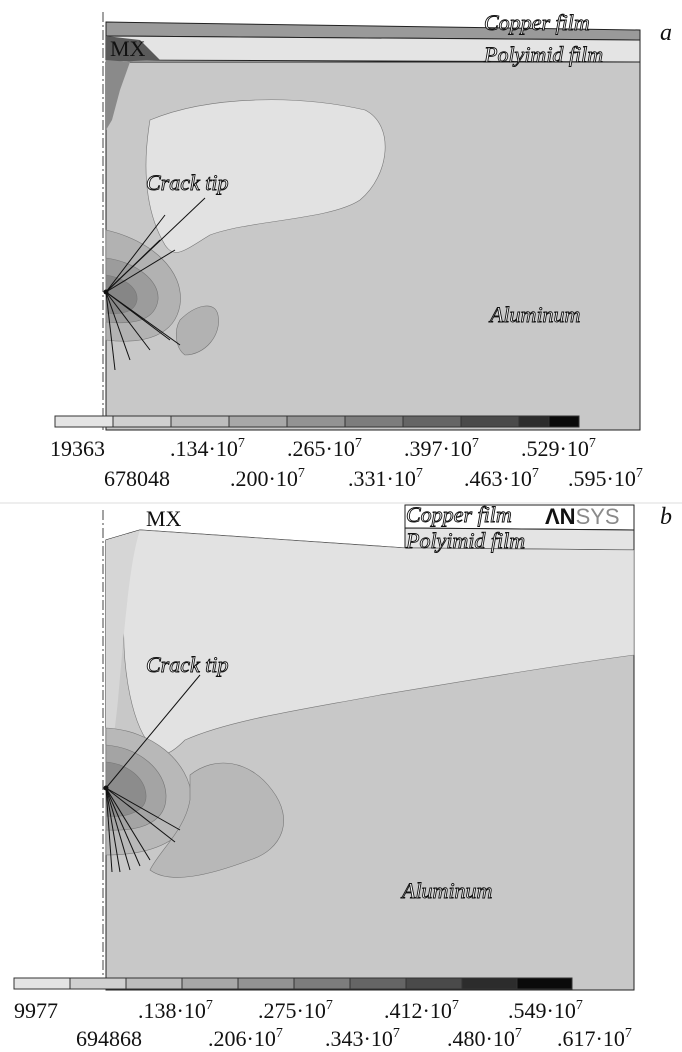 The width and height of the screenshot is (682, 1052). I want to click on legend-tick: .480·107, so click(484, 1038).